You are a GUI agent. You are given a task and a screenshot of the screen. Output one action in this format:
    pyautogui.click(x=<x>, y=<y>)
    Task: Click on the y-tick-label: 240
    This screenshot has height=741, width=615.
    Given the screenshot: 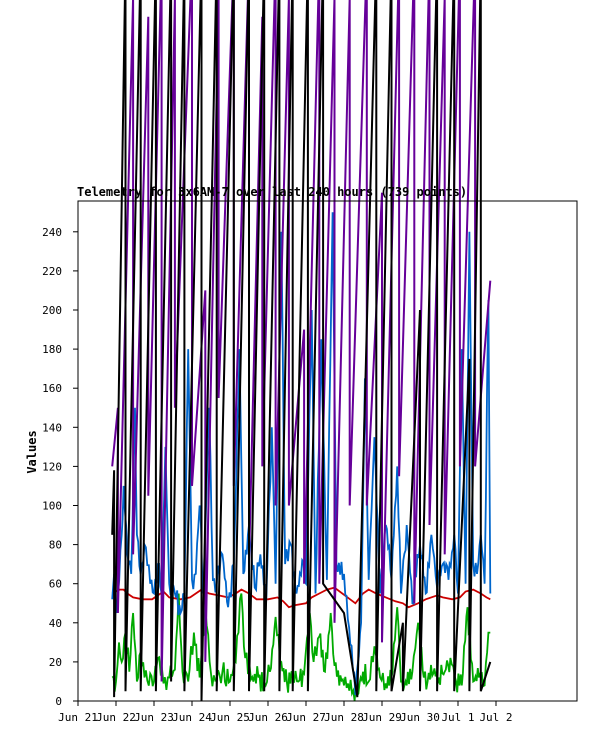 What is the action you would take?
    pyautogui.click(x=52, y=232)
    